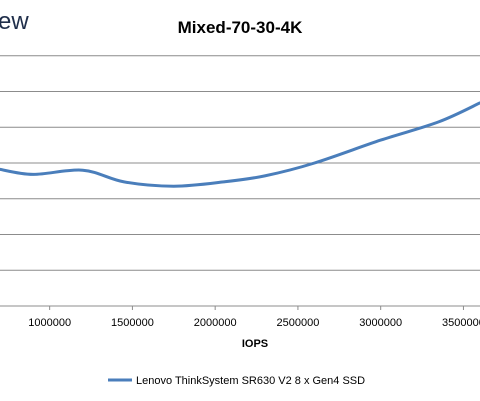 This screenshot has height=401, width=480. What do you see at coordinates (215, 323) in the screenshot?
I see `x-tick-label: 2000000` at bounding box center [215, 323].